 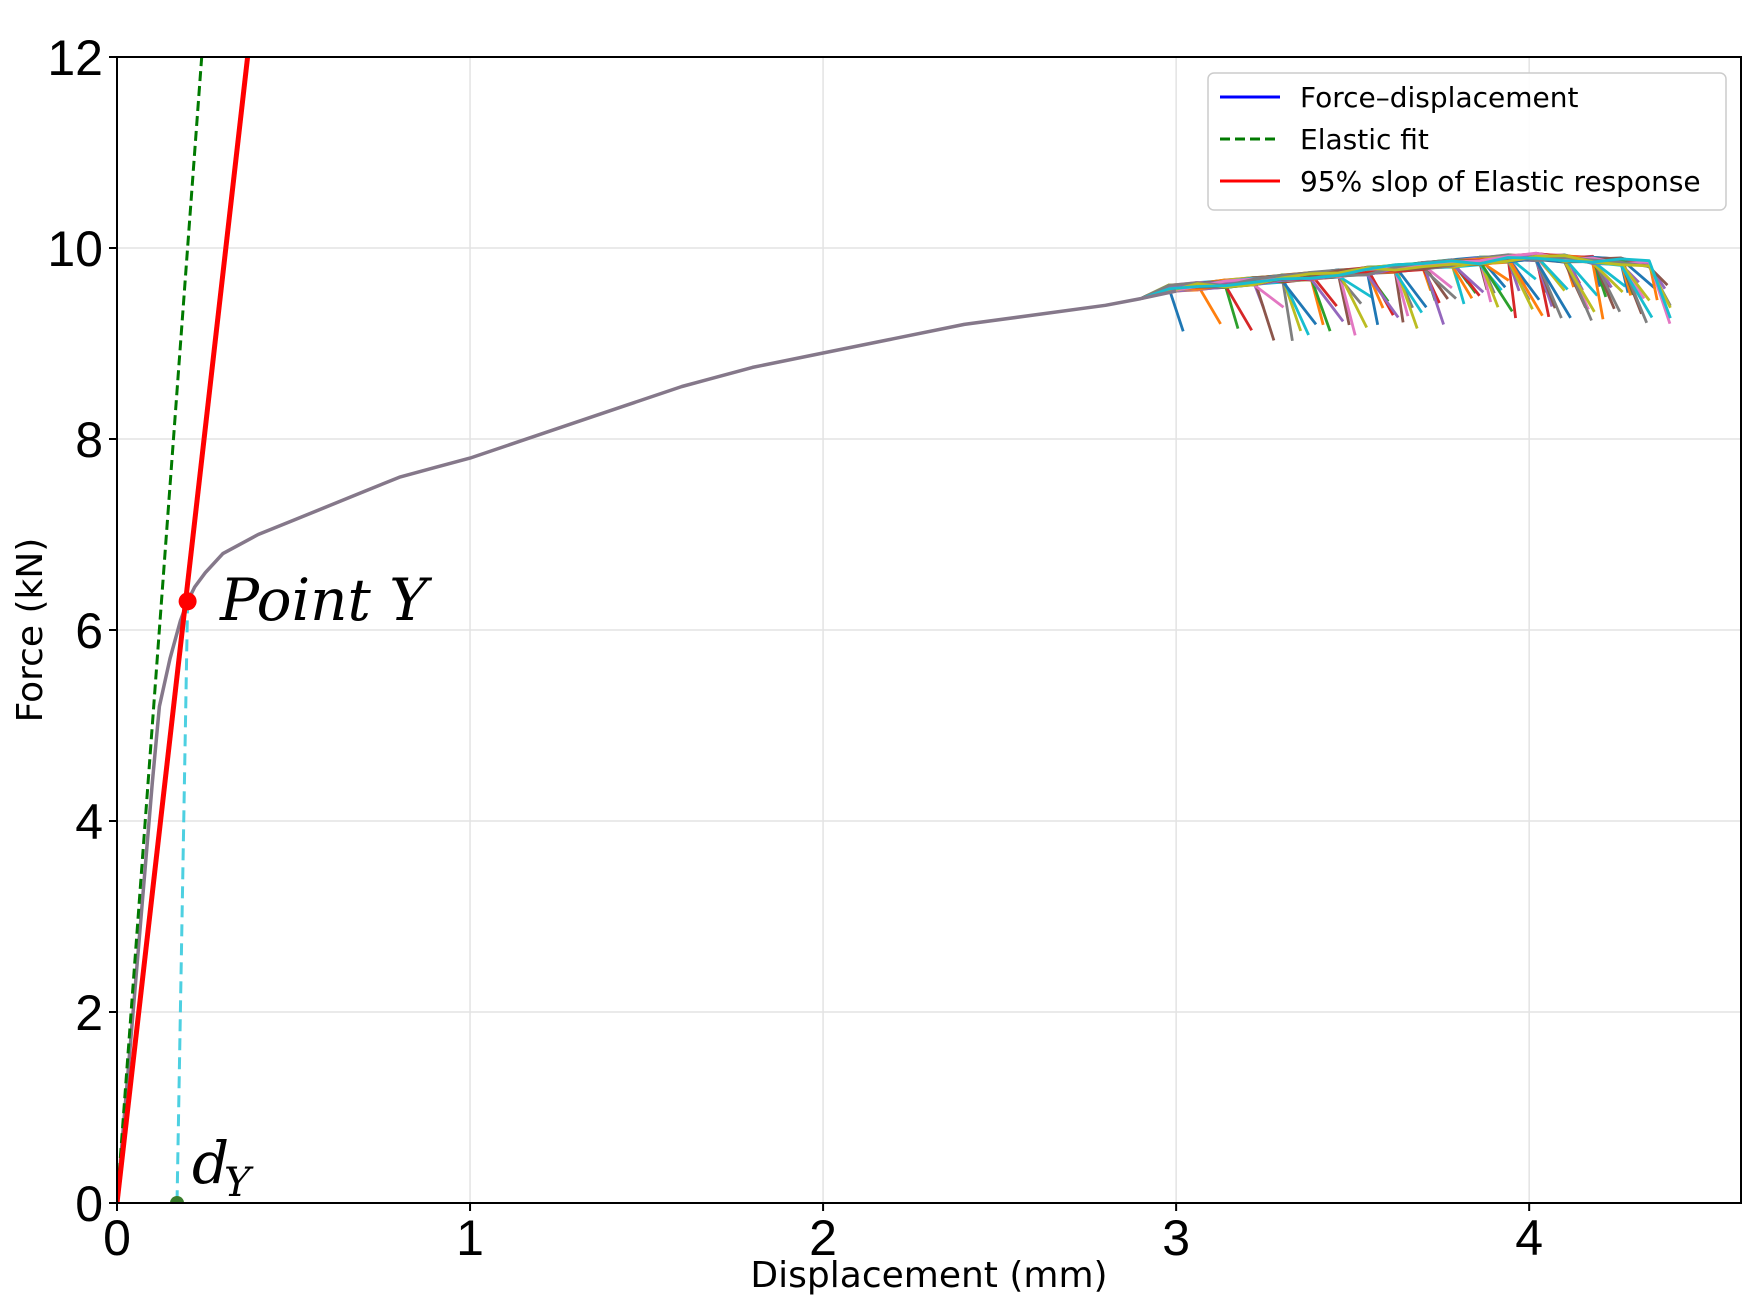 What do you see at coordinates (928, 1275) in the screenshot?
I see `x-axis-label: Displacement (mm)` at bounding box center [928, 1275].